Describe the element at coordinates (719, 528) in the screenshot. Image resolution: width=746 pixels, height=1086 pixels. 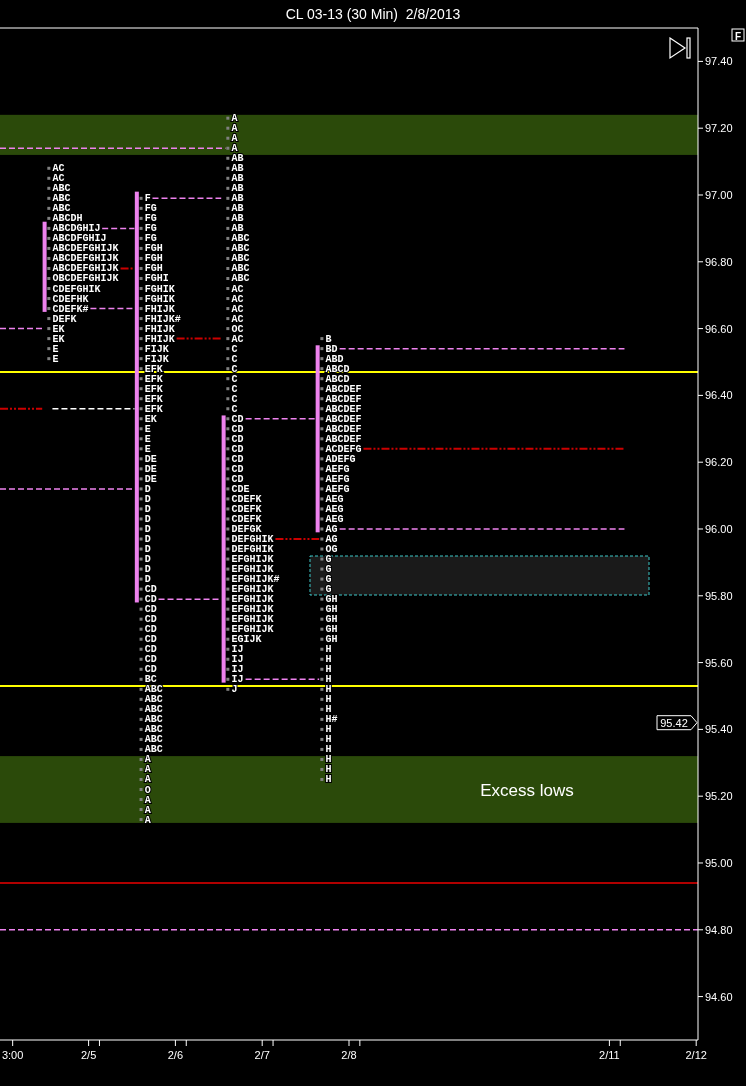
I see `y-tick-label: 96.00` at that location.